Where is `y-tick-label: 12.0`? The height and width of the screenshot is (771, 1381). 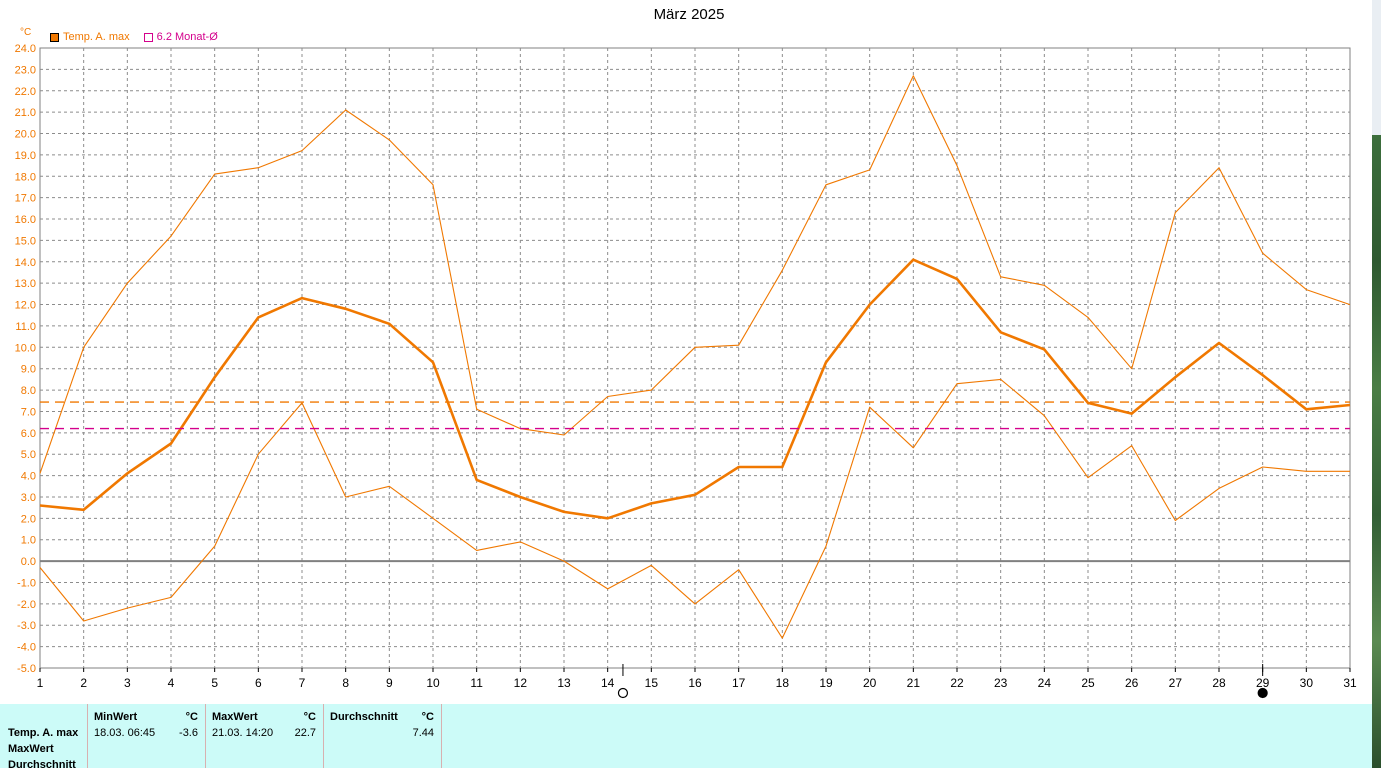
y-tick-label: 12.0 is located at coordinates (25, 306).